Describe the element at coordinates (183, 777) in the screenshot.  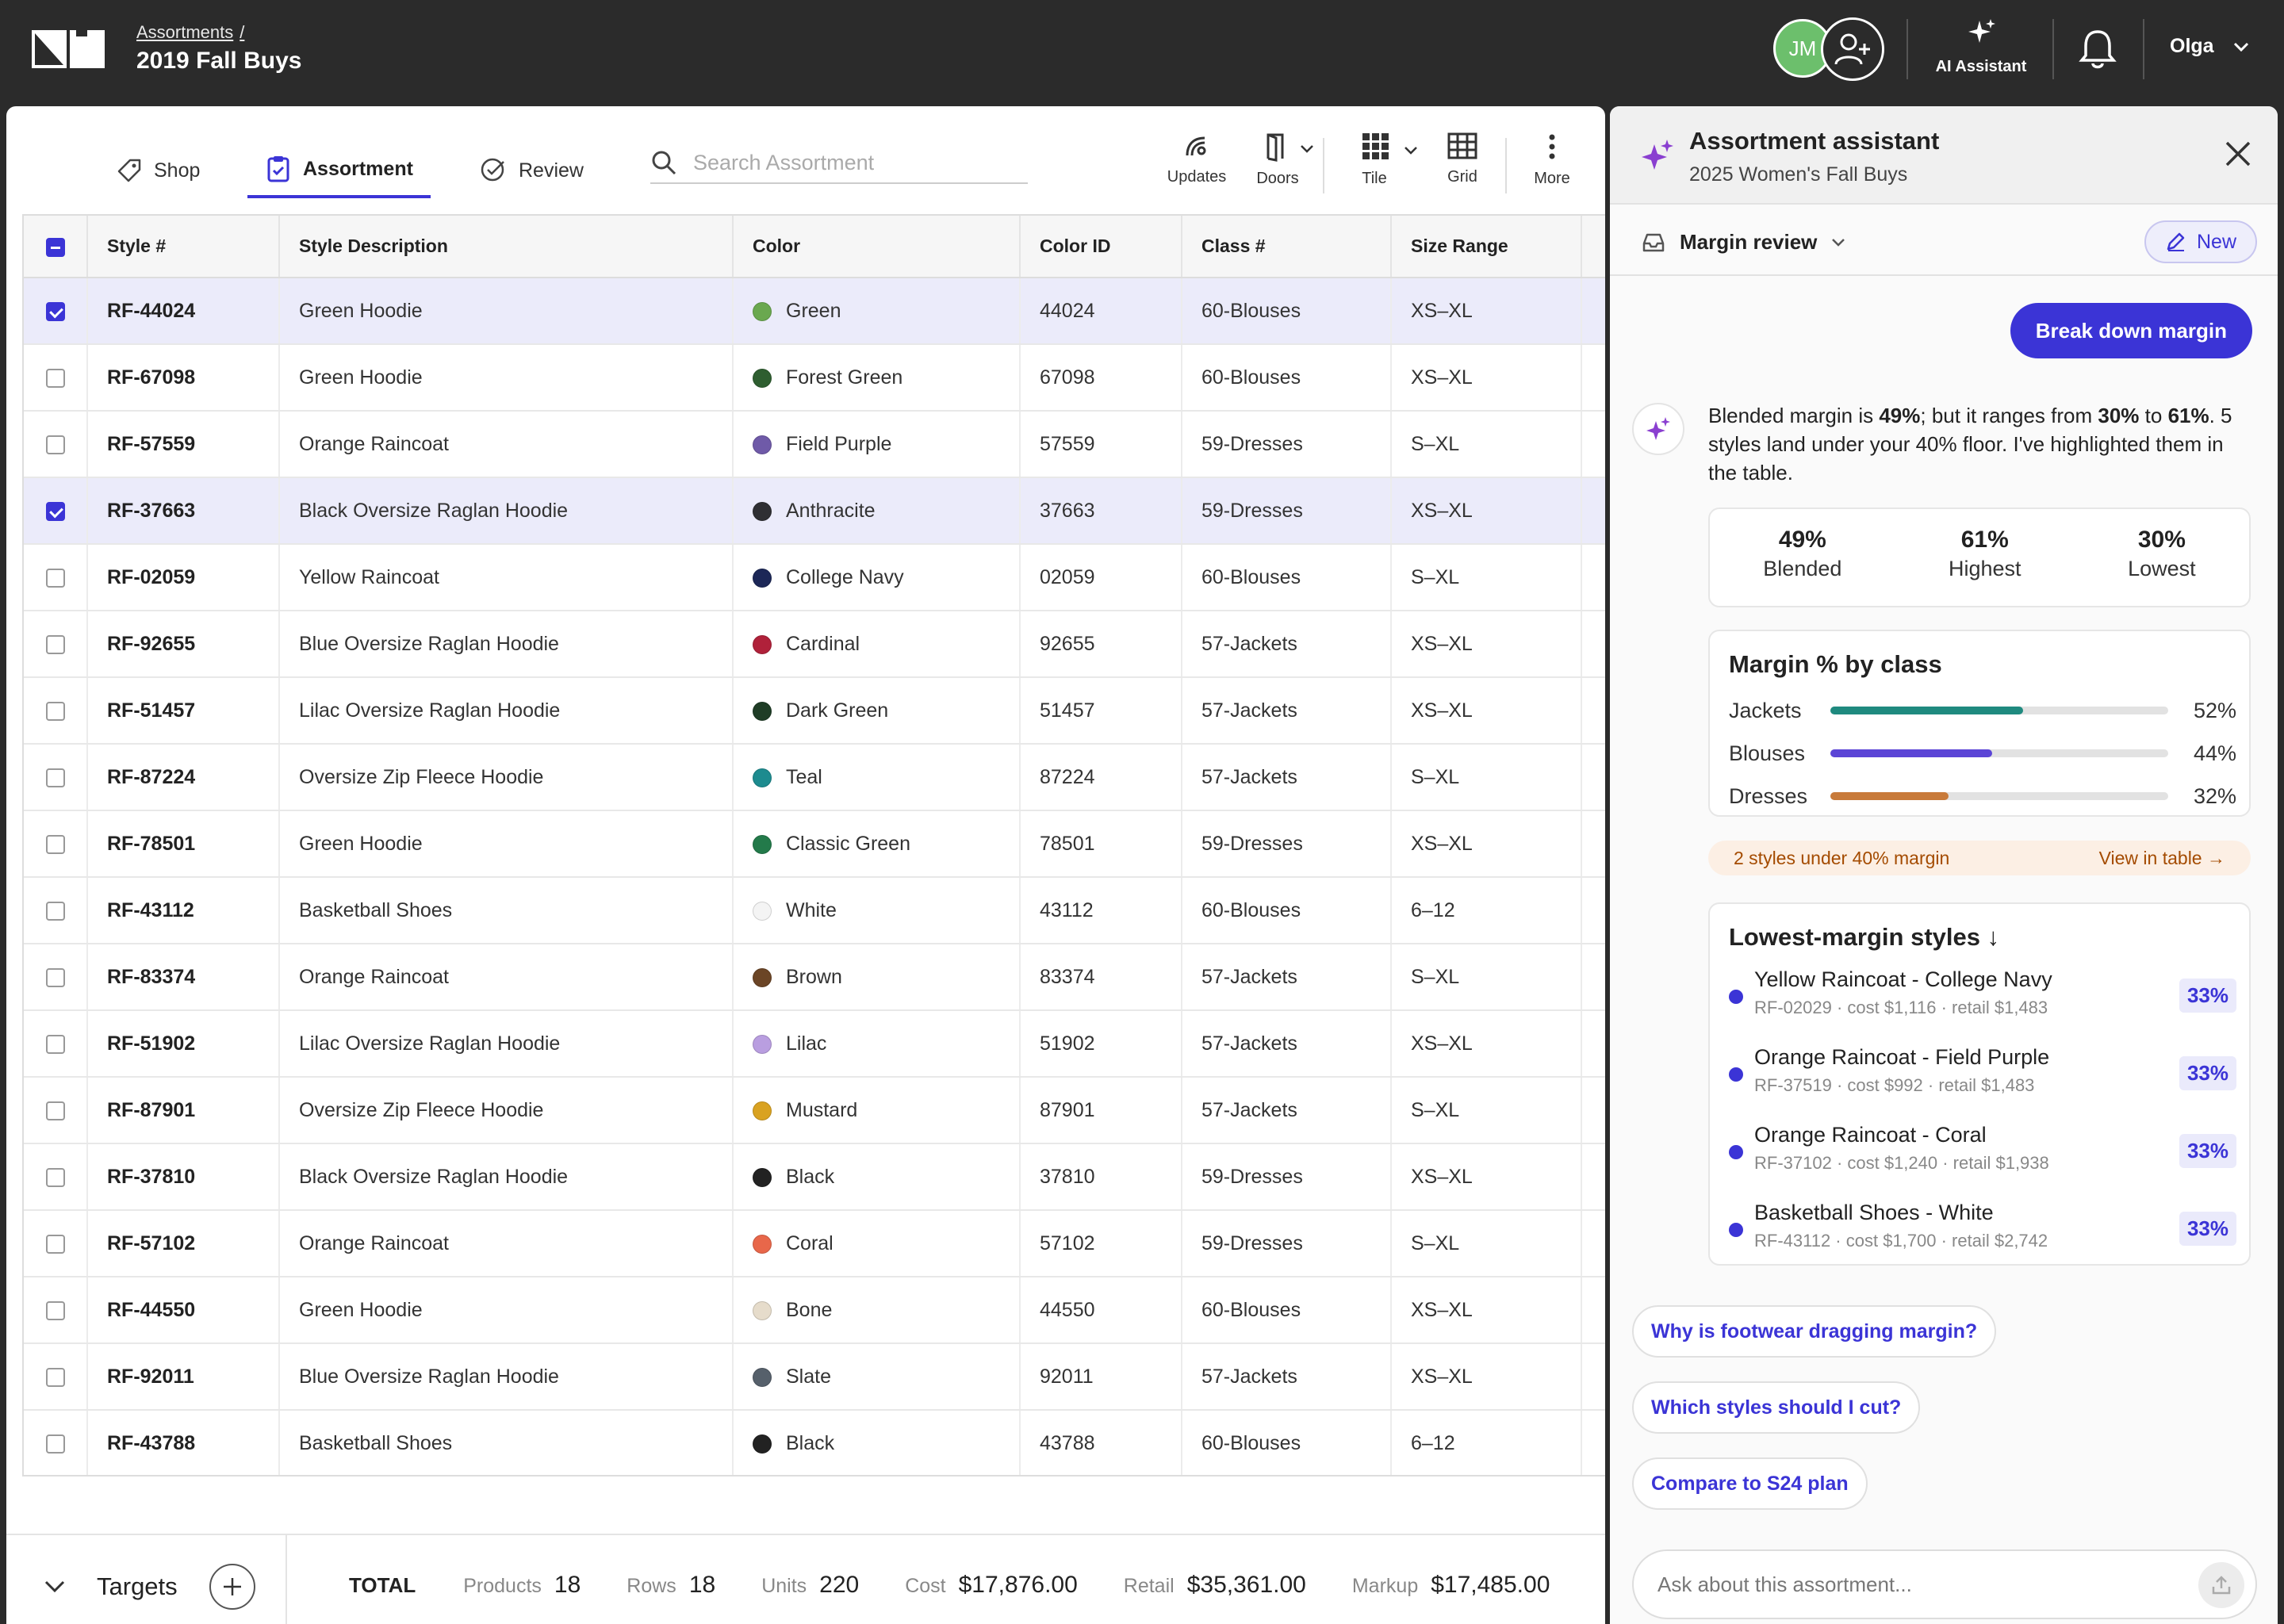
I see `style-number-cell: RF-87224` at that location.